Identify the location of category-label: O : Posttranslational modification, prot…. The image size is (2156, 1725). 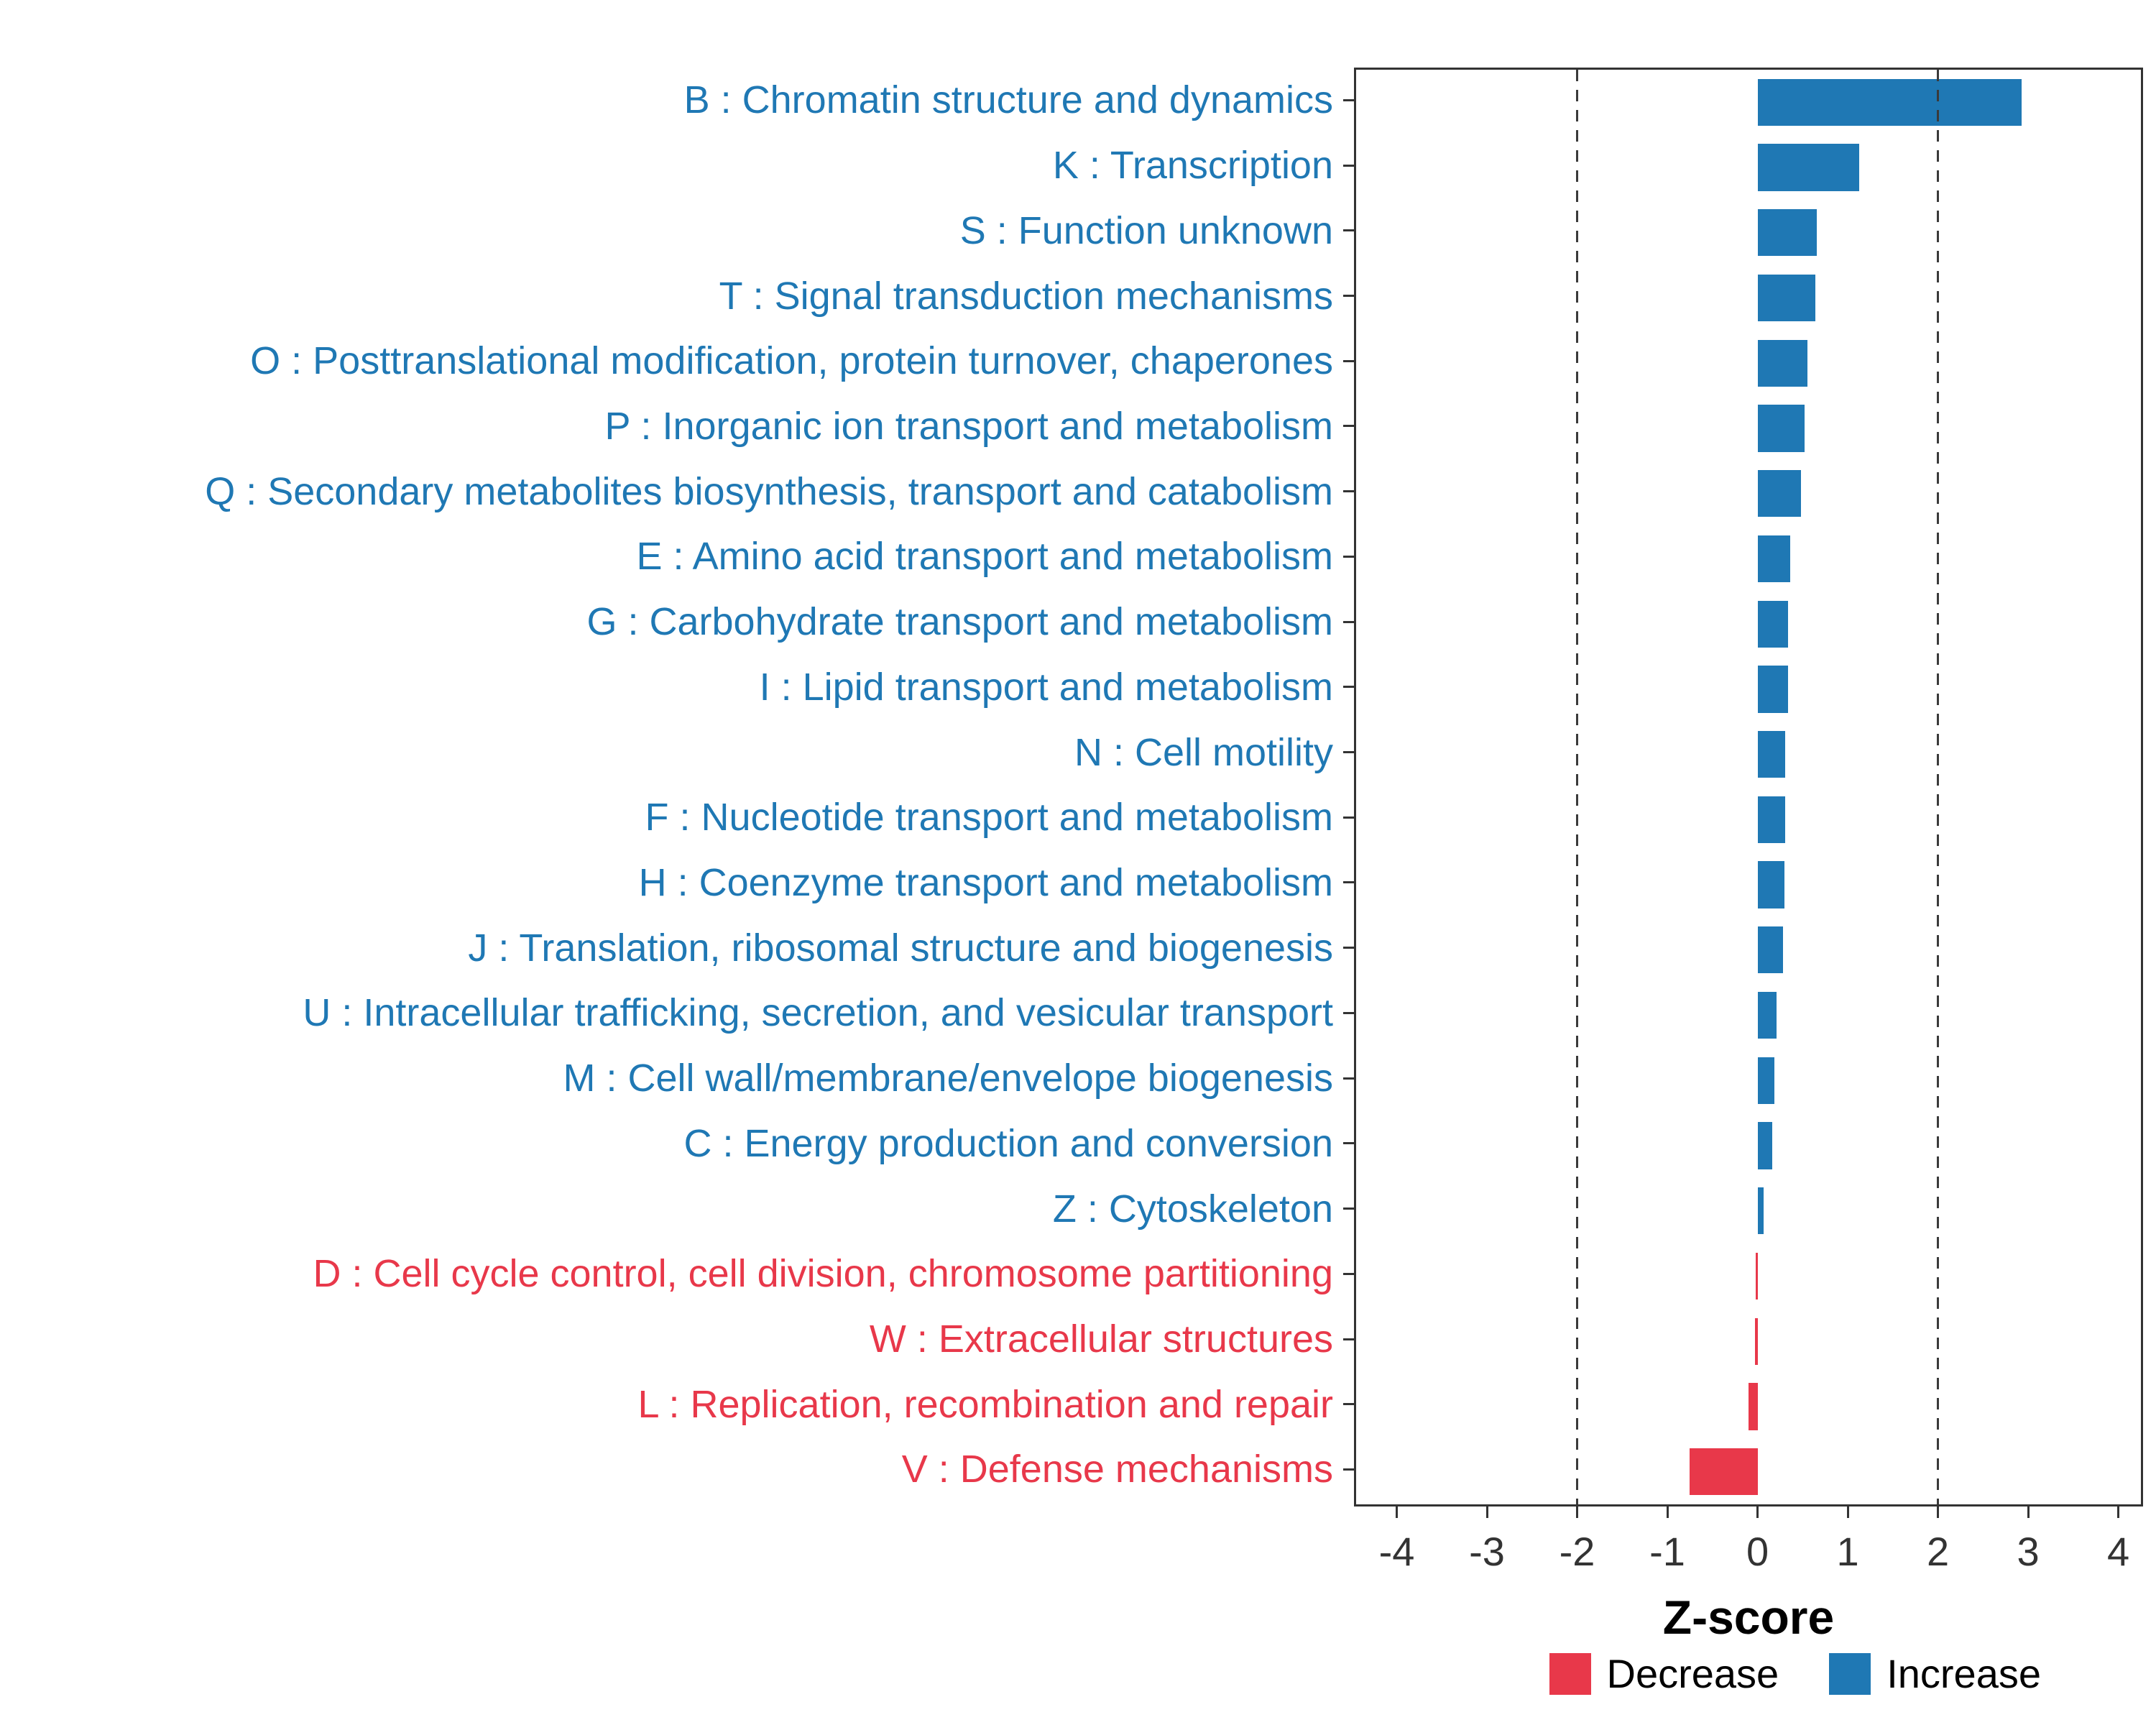
(791, 361).